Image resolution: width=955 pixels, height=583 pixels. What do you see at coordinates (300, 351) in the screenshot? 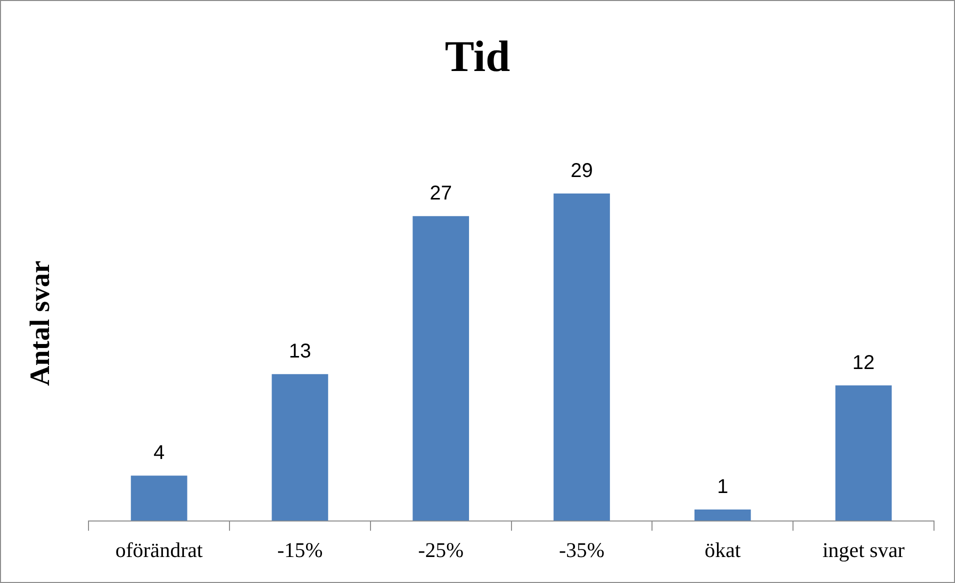
I see `data-label: 13` at bounding box center [300, 351].